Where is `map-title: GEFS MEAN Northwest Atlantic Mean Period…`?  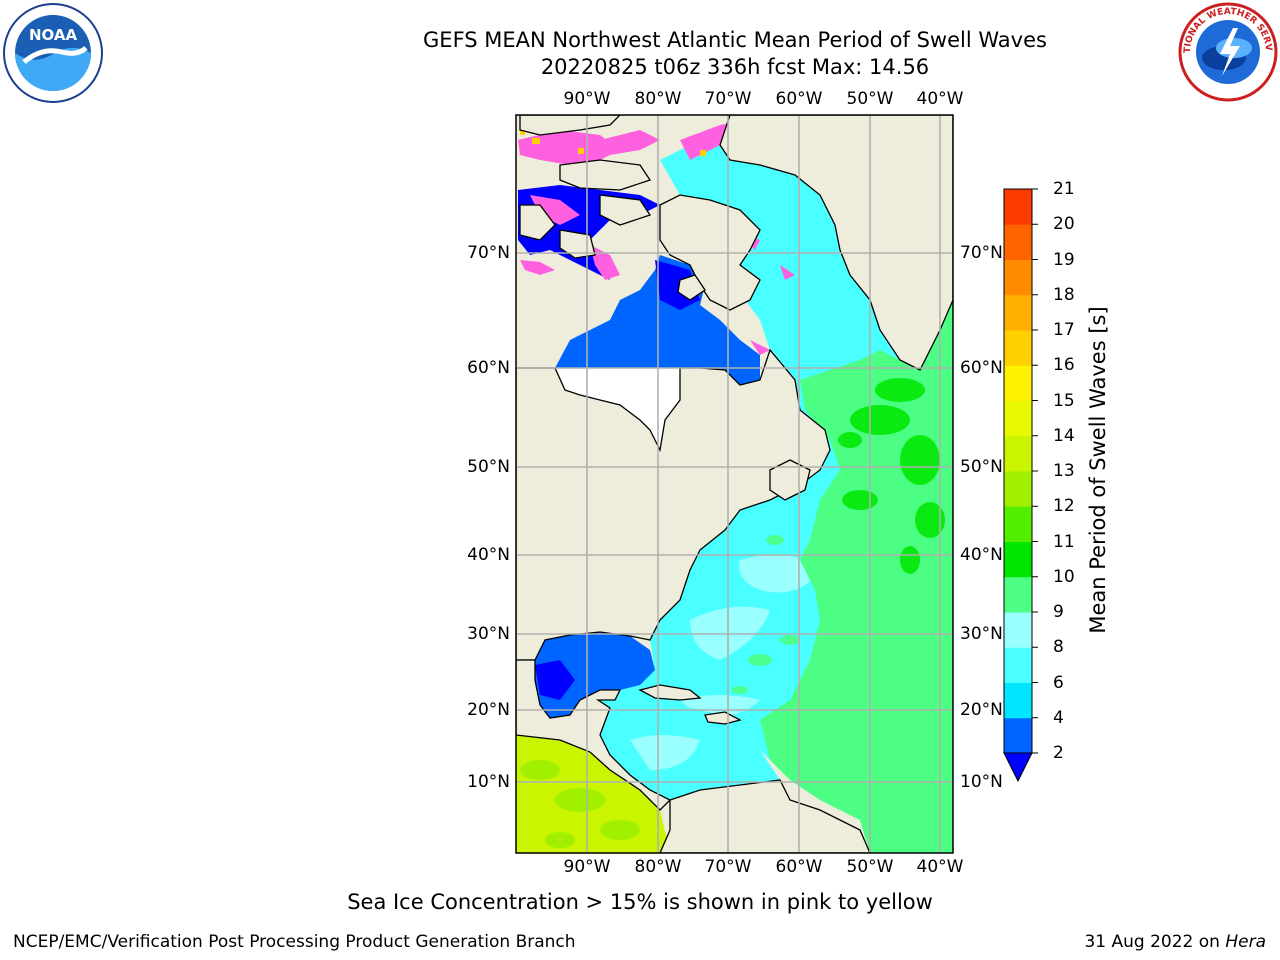 map-title: GEFS MEAN Northwest Atlantic Mean Period… is located at coordinates (735, 40).